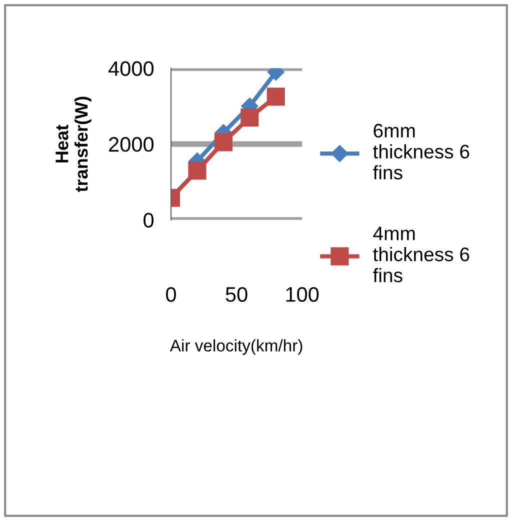  Describe the element at coordinates (149, 220) in the screenshot. I see `y-tick-label: 0` at that location.